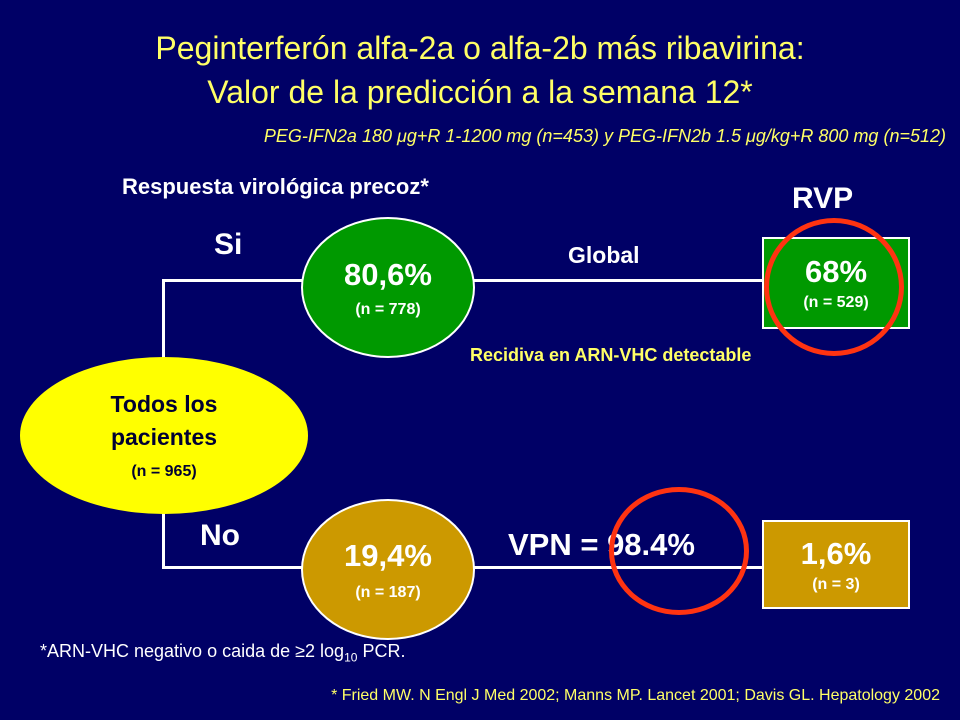 The width and height of the screenshot is (960, 720). Describe the element at coordinates (220, 535) in the screenshot. I see `branch-no-label: No` at that location.